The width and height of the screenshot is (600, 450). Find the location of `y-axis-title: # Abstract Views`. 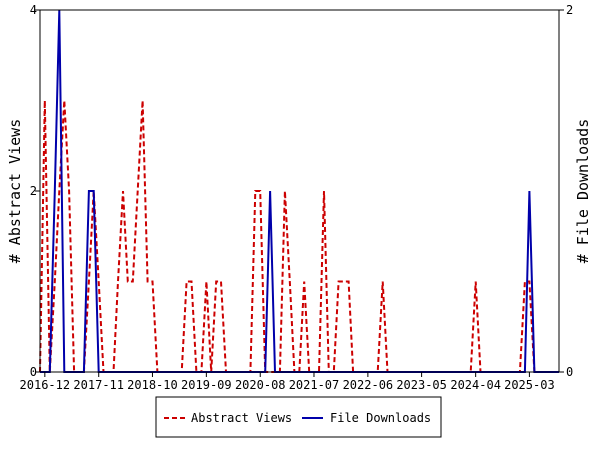

y-axis-title: # Abstract Views is located at coordinates (15, 191).